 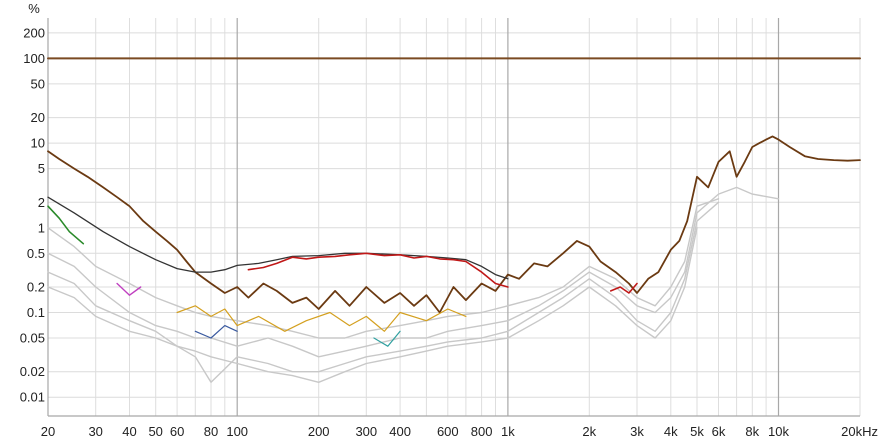 I want to click on x-tick-label: 5k, so click(x=697, y=431).